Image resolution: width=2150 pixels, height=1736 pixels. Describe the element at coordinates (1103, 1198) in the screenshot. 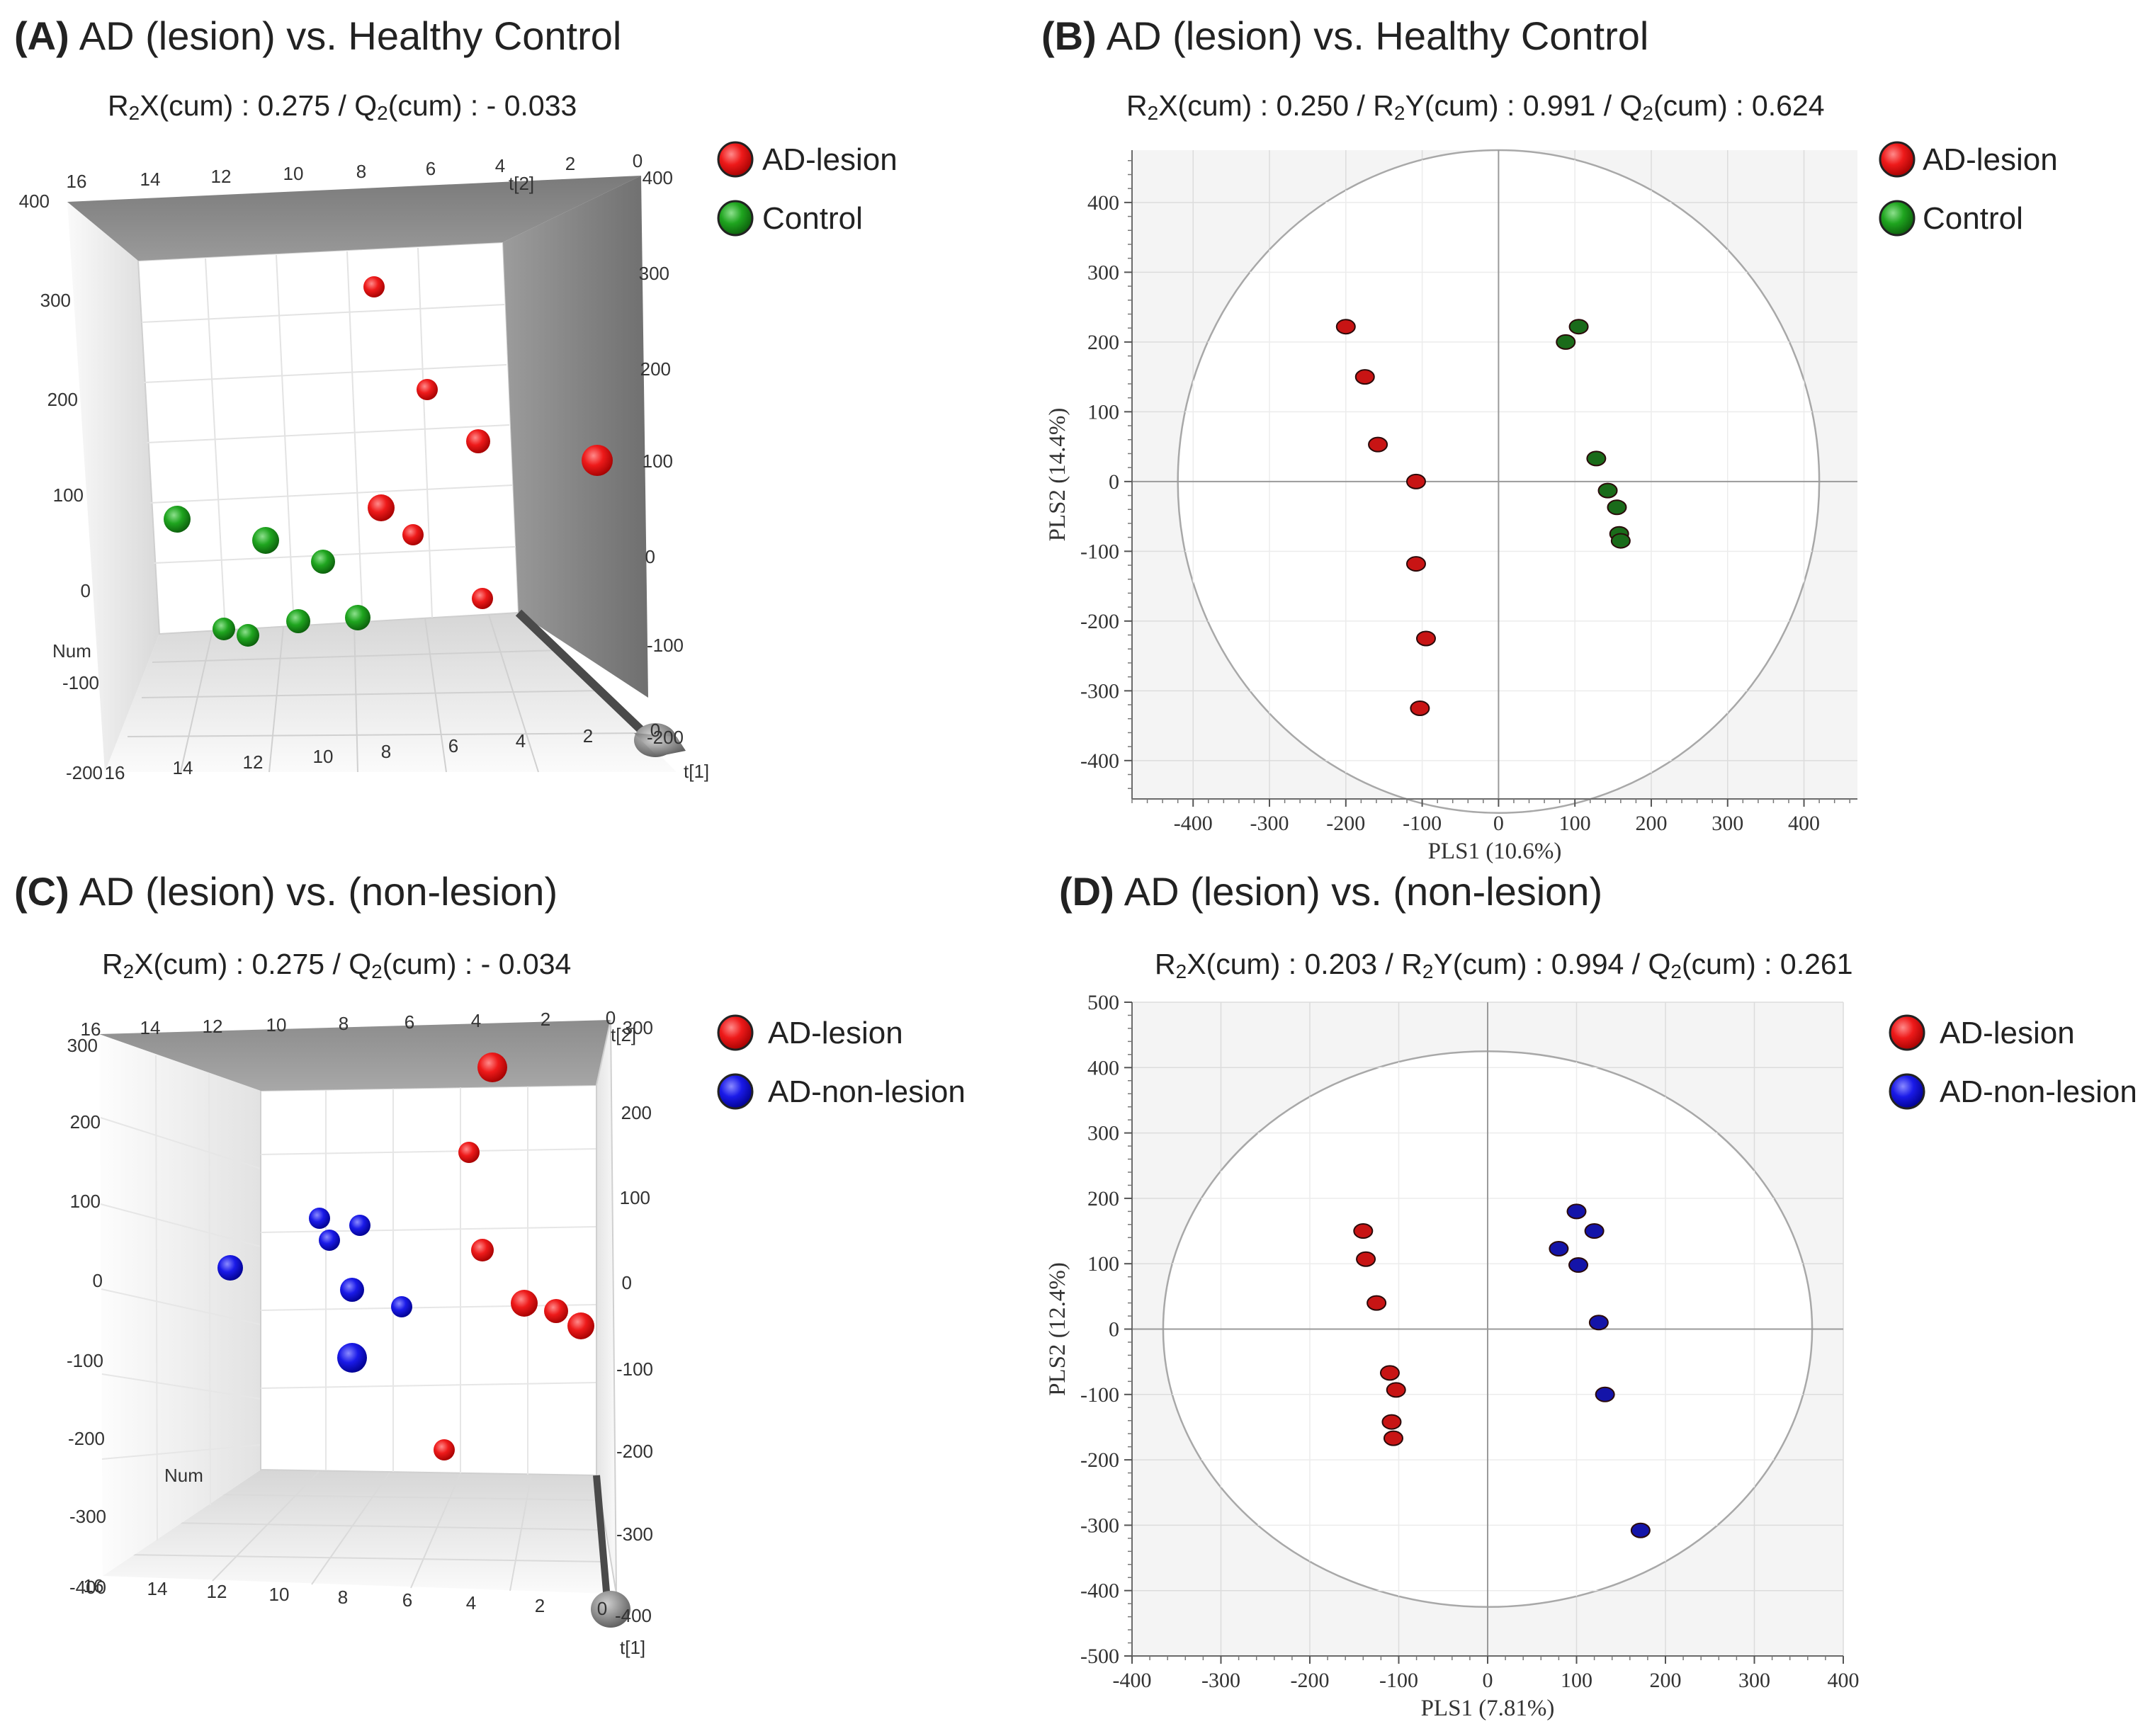

I see `y-tick-label: 200` at that location.